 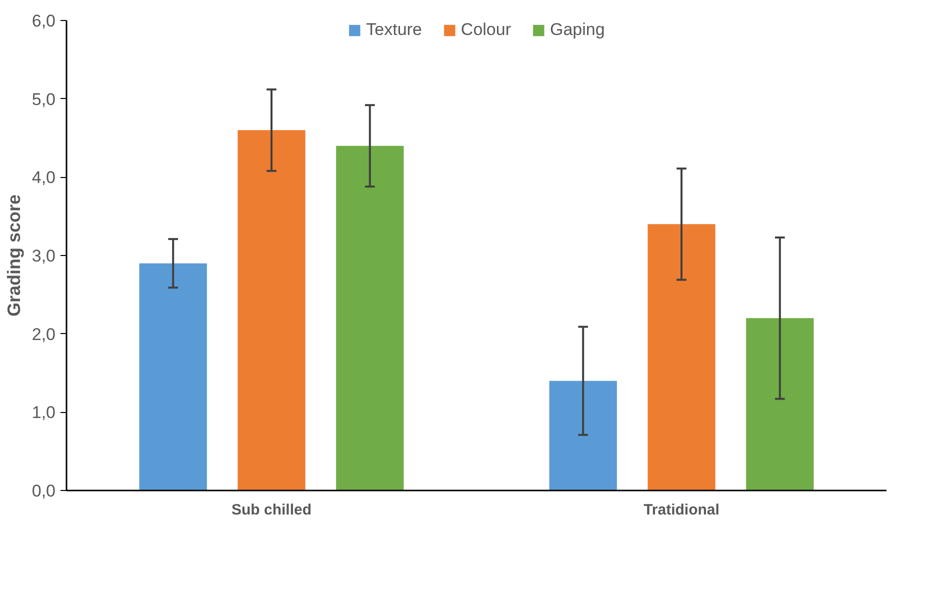 What do you see at coordinates (44, 178) in the screenshot?
I see `y-tick-label: 4,0` at bounding box center [44, 178].